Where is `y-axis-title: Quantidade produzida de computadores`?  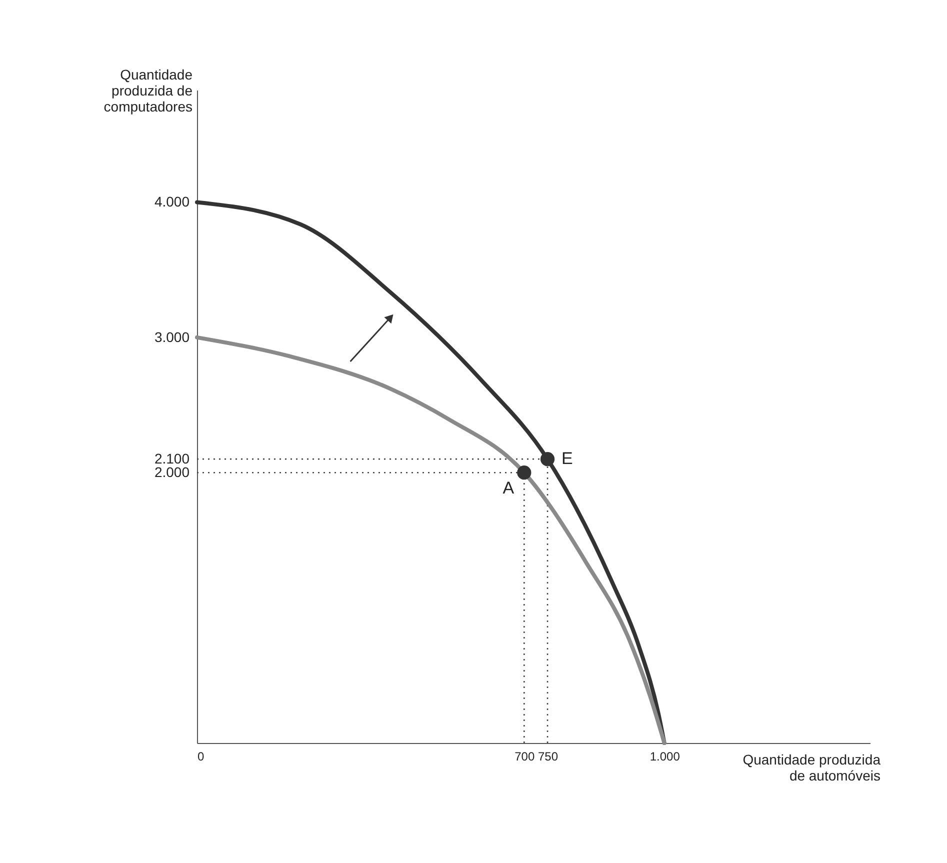 y-axis-title: Quantidade produzida de computadores is located at coordinates (148, 90).